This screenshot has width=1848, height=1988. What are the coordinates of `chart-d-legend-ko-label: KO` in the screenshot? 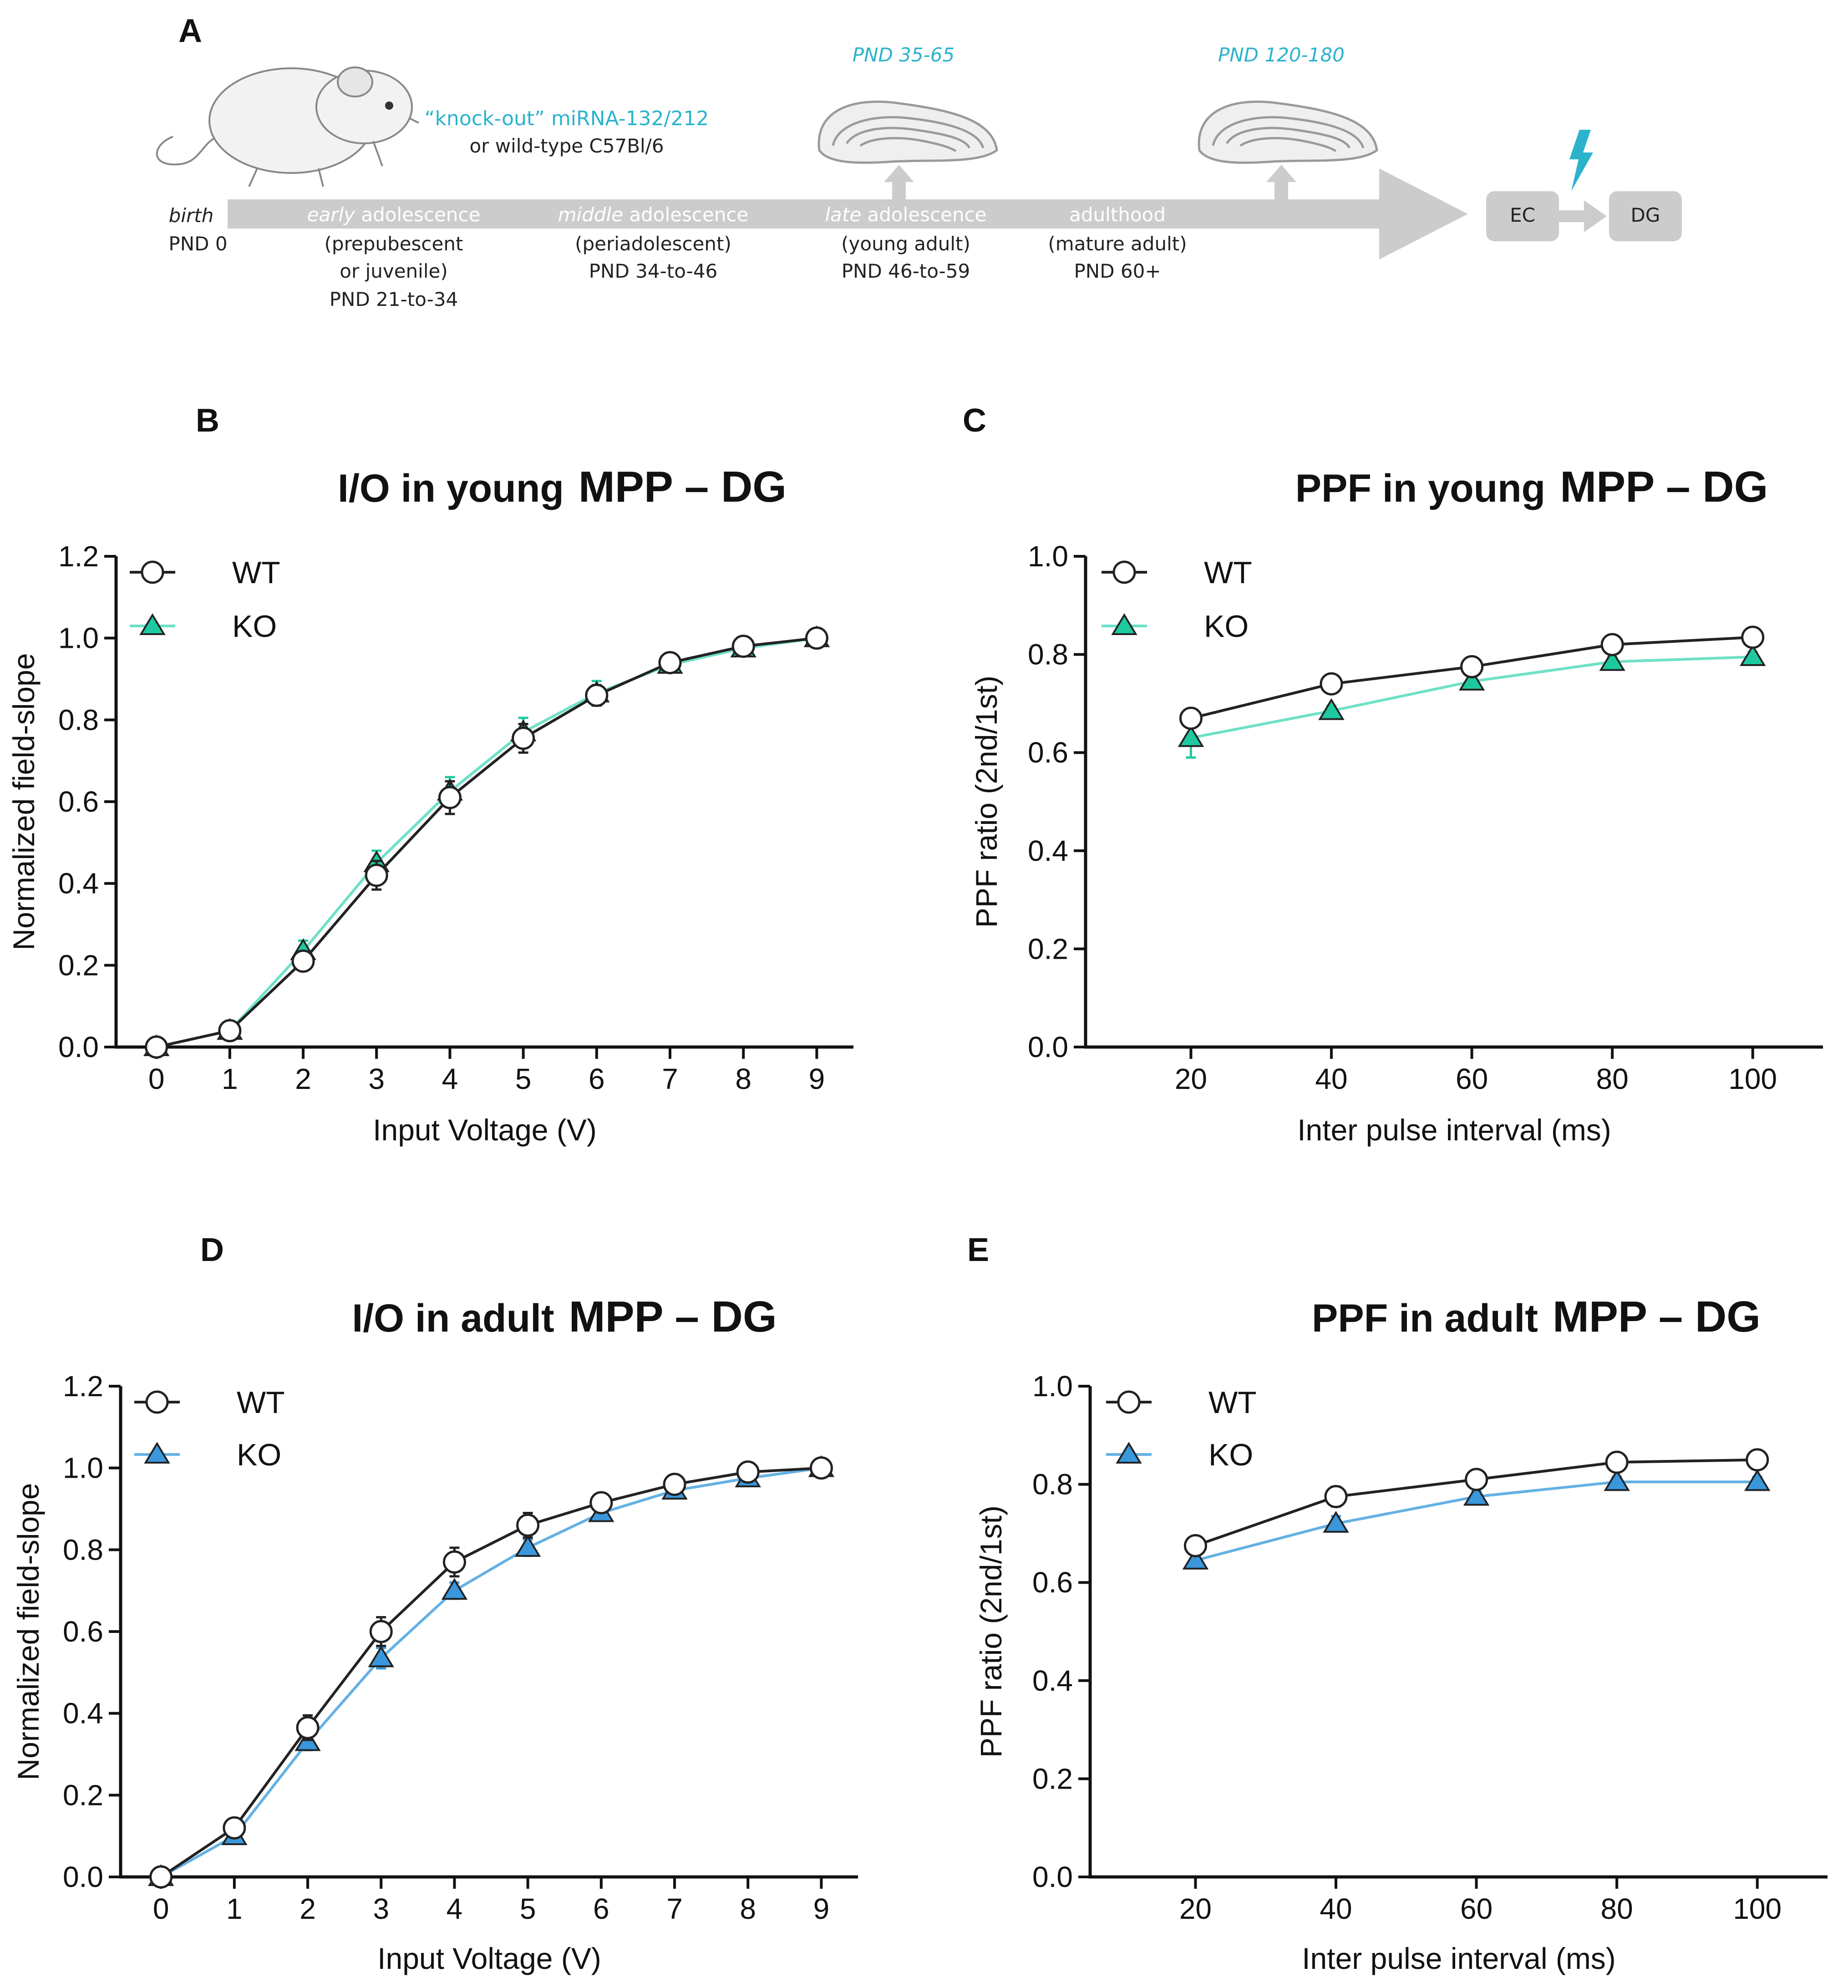 It's located at (259, 1455).